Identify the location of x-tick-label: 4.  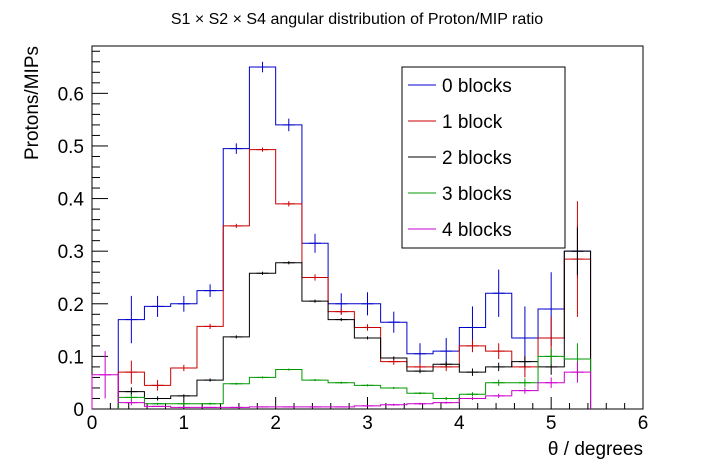
(459, 423).